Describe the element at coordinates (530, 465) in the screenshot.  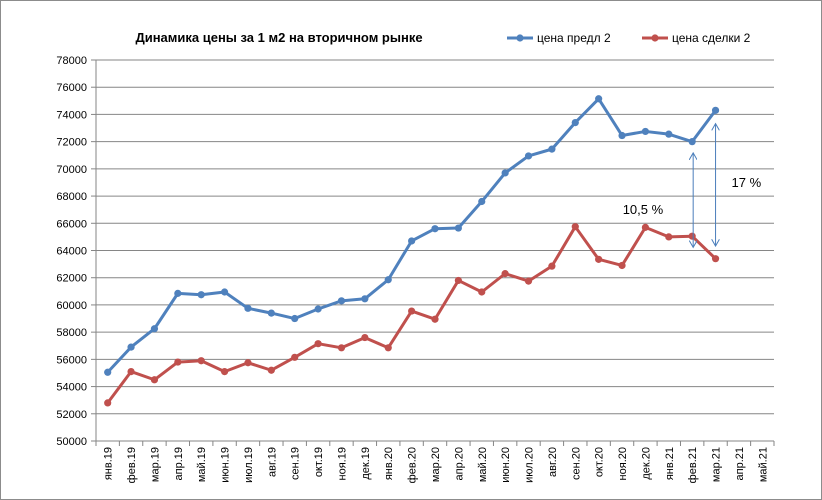
I see `x-tick-label: июл.20` at that location.